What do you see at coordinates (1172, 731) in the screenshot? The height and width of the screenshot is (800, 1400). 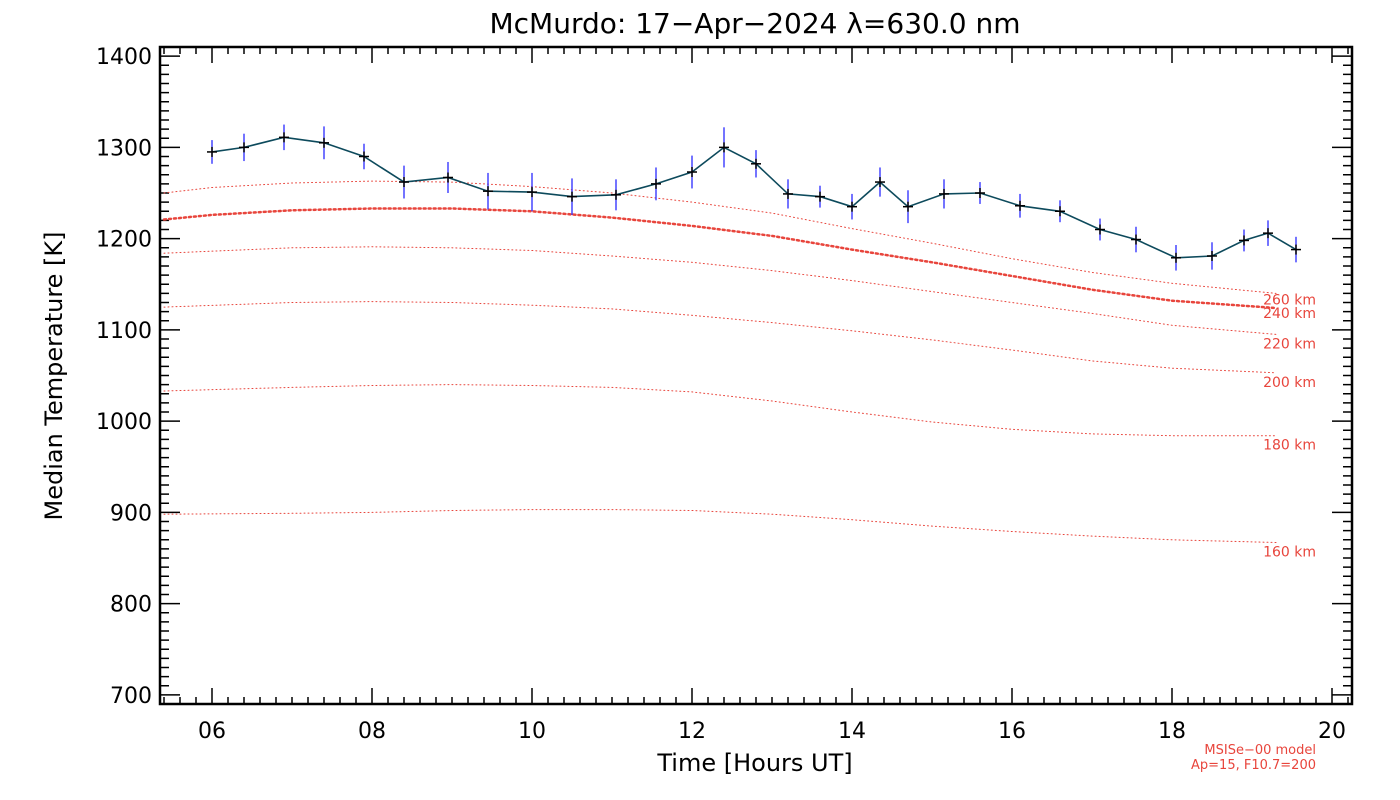 I see `x-tick-label: 18` at bounding box center [1172, 731].